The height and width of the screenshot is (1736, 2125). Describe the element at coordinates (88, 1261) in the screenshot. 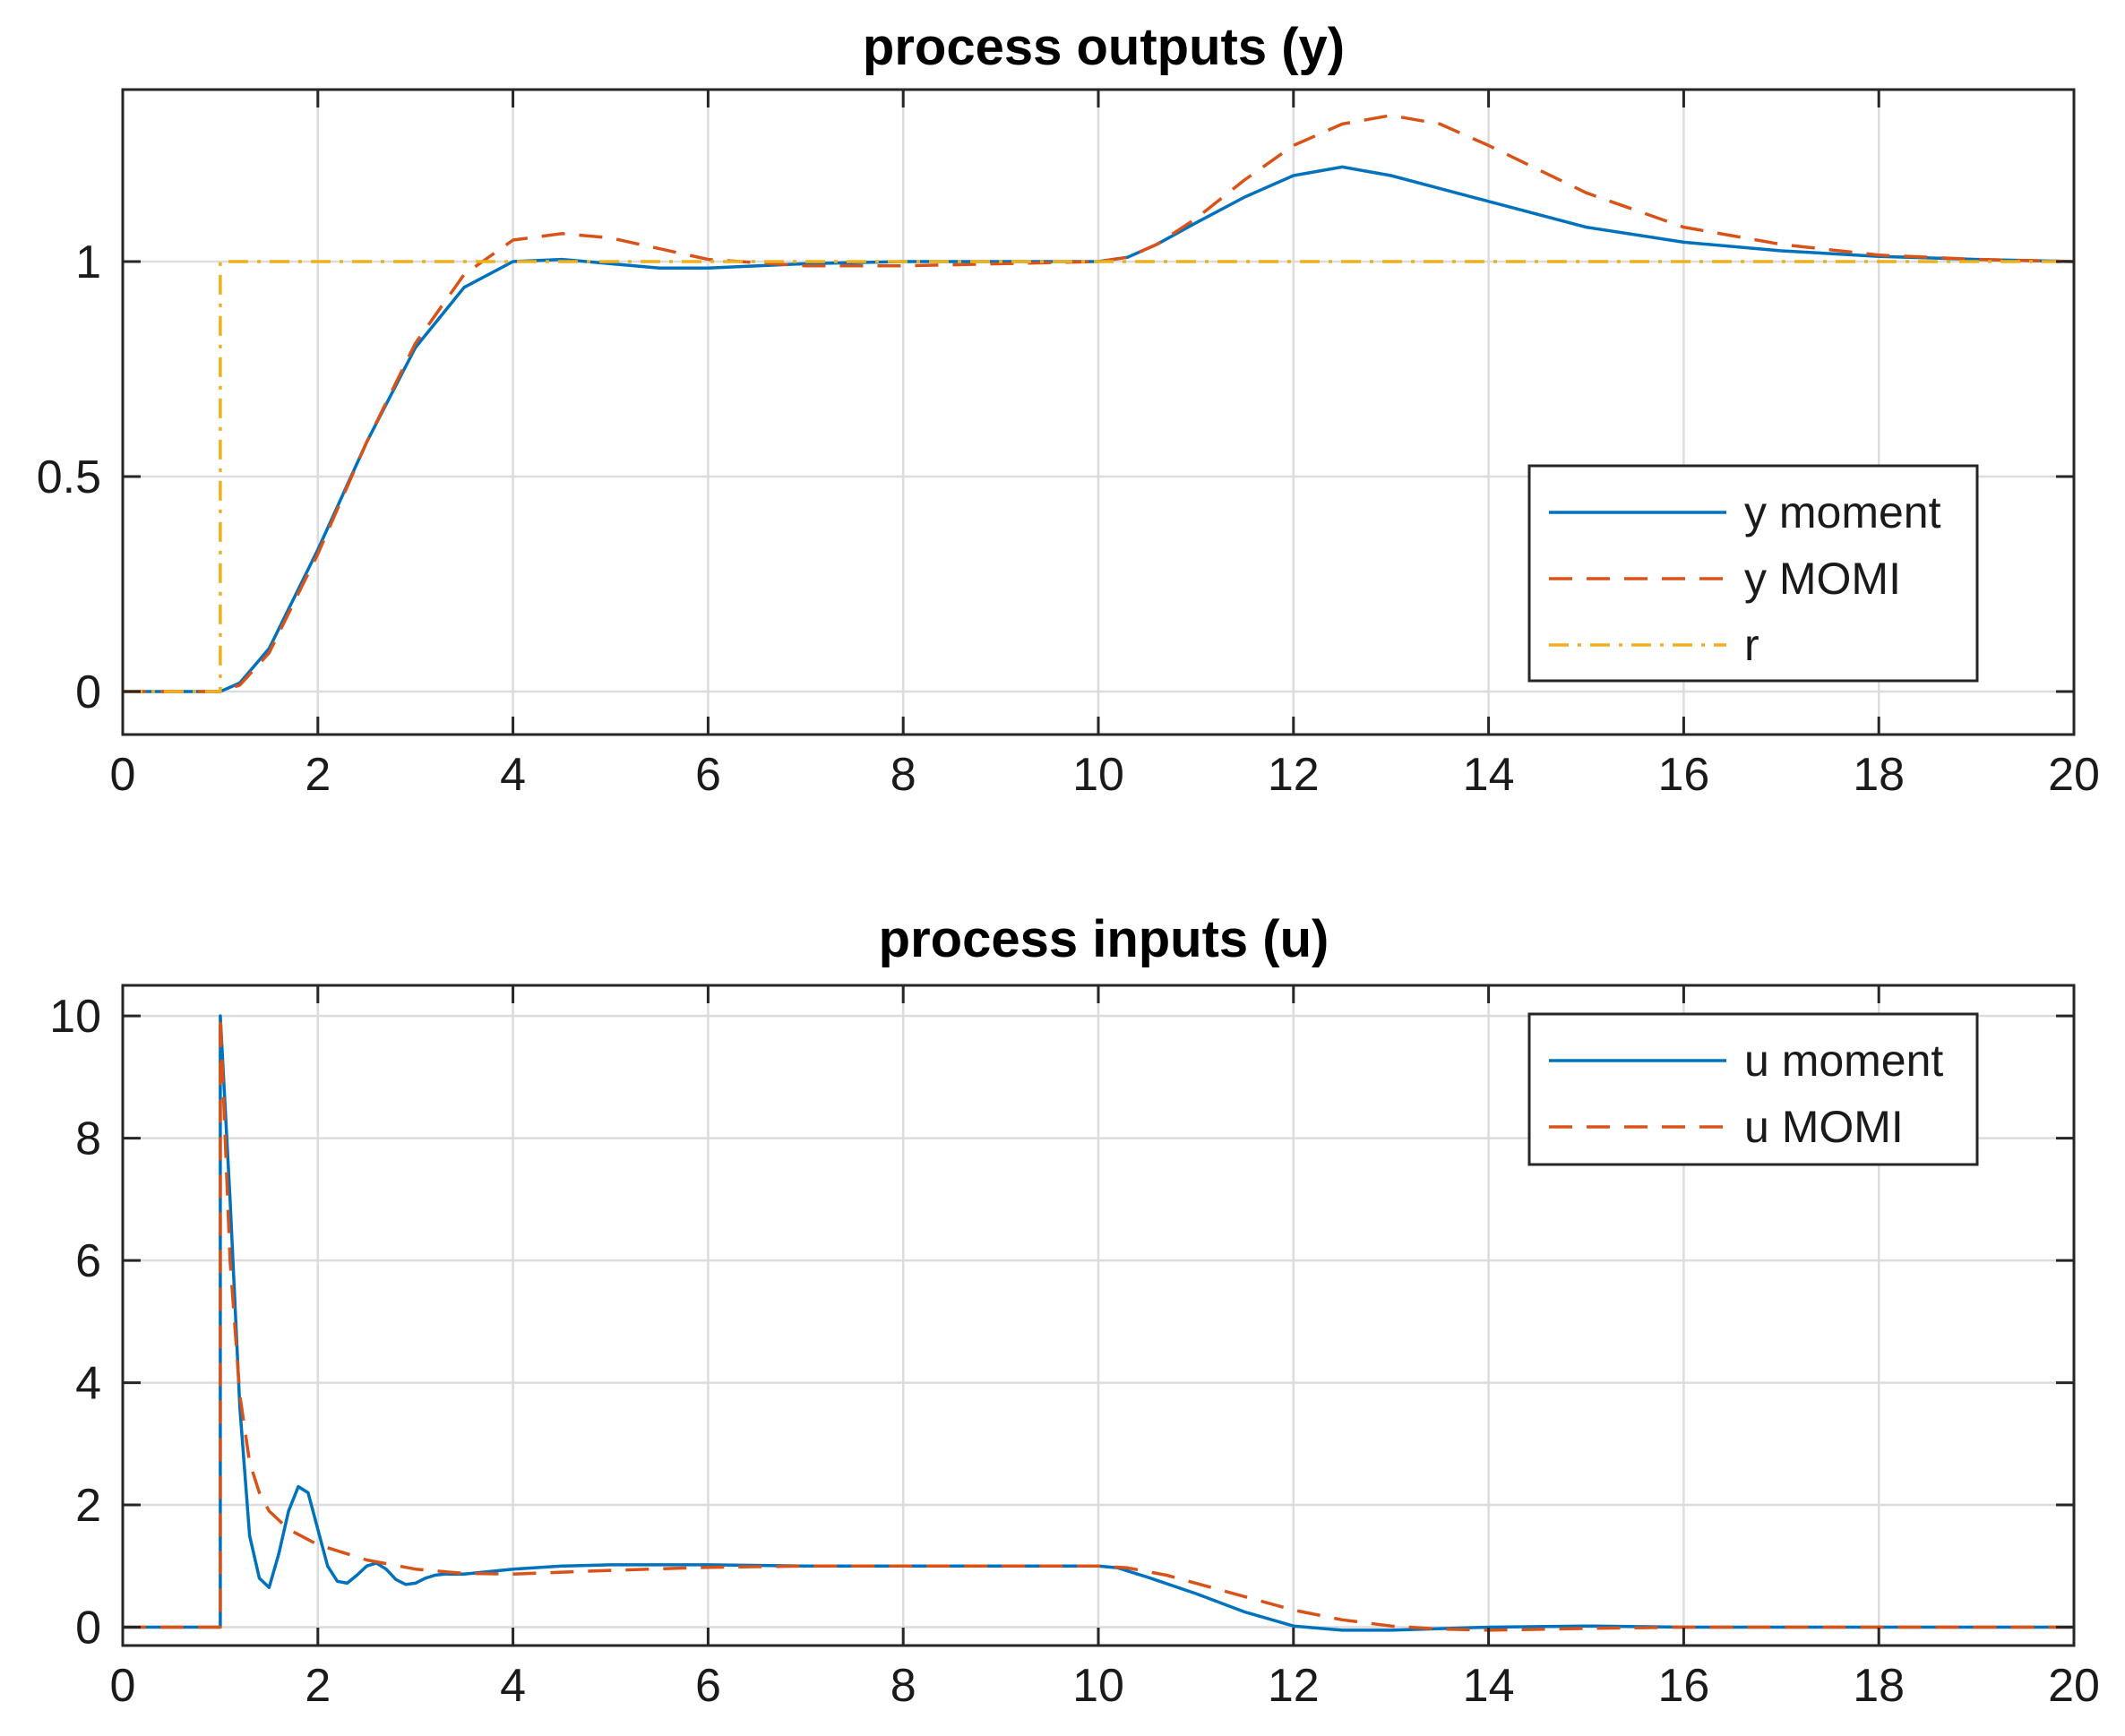

I see `y-tick-label: 6` at that location.